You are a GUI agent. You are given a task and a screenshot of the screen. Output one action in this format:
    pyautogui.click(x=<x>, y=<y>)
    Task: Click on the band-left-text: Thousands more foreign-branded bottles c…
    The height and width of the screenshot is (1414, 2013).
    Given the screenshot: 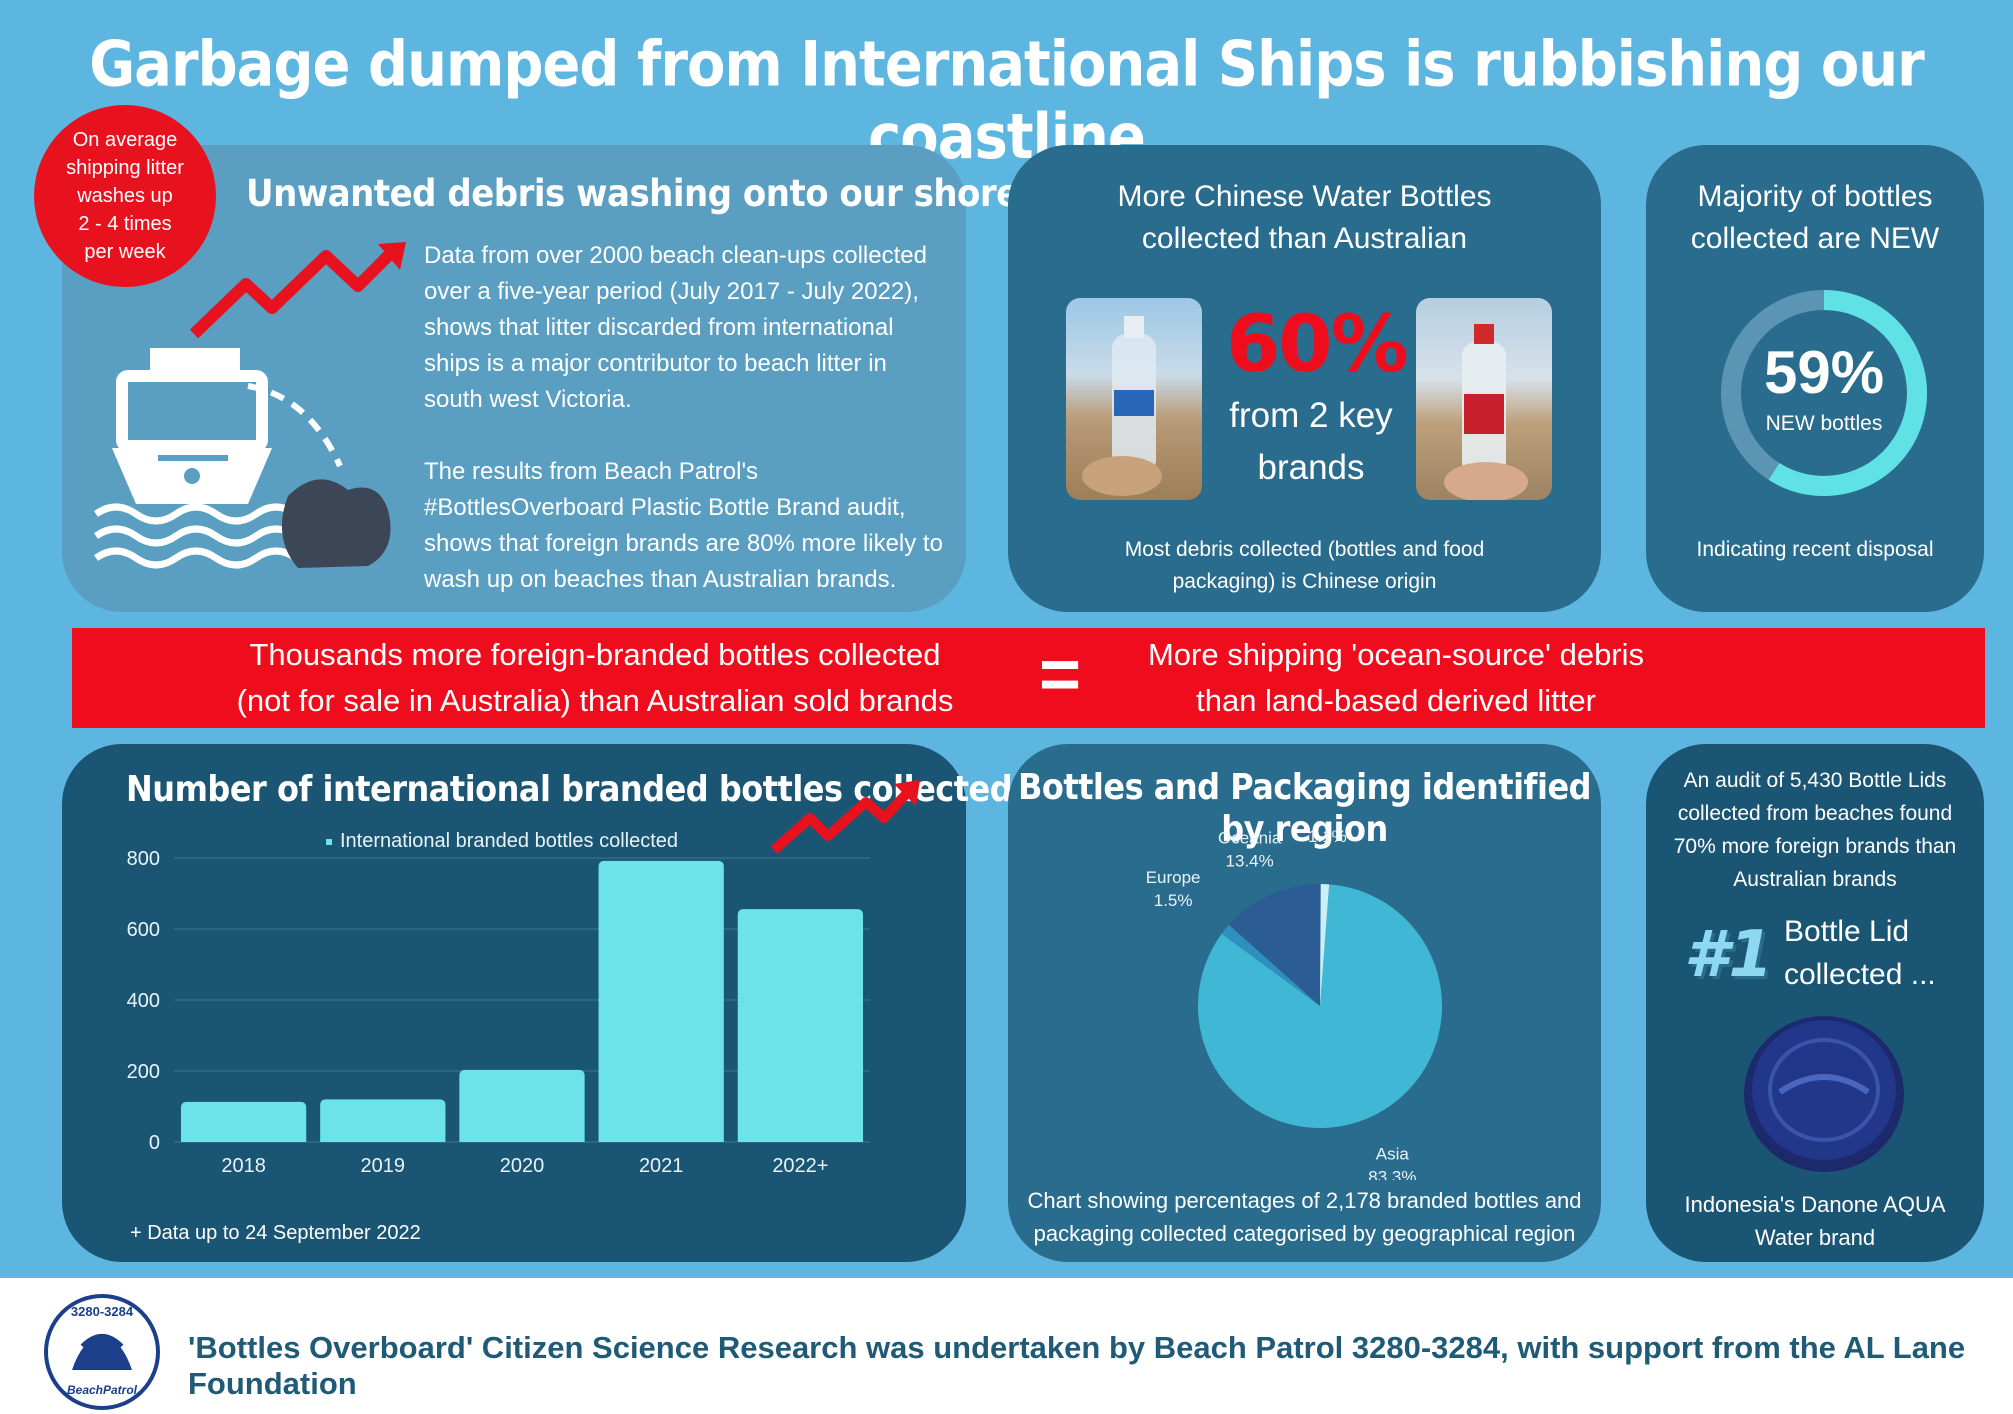 What is the action you would take?
    pyautogui.click(x=595, y=678)
    